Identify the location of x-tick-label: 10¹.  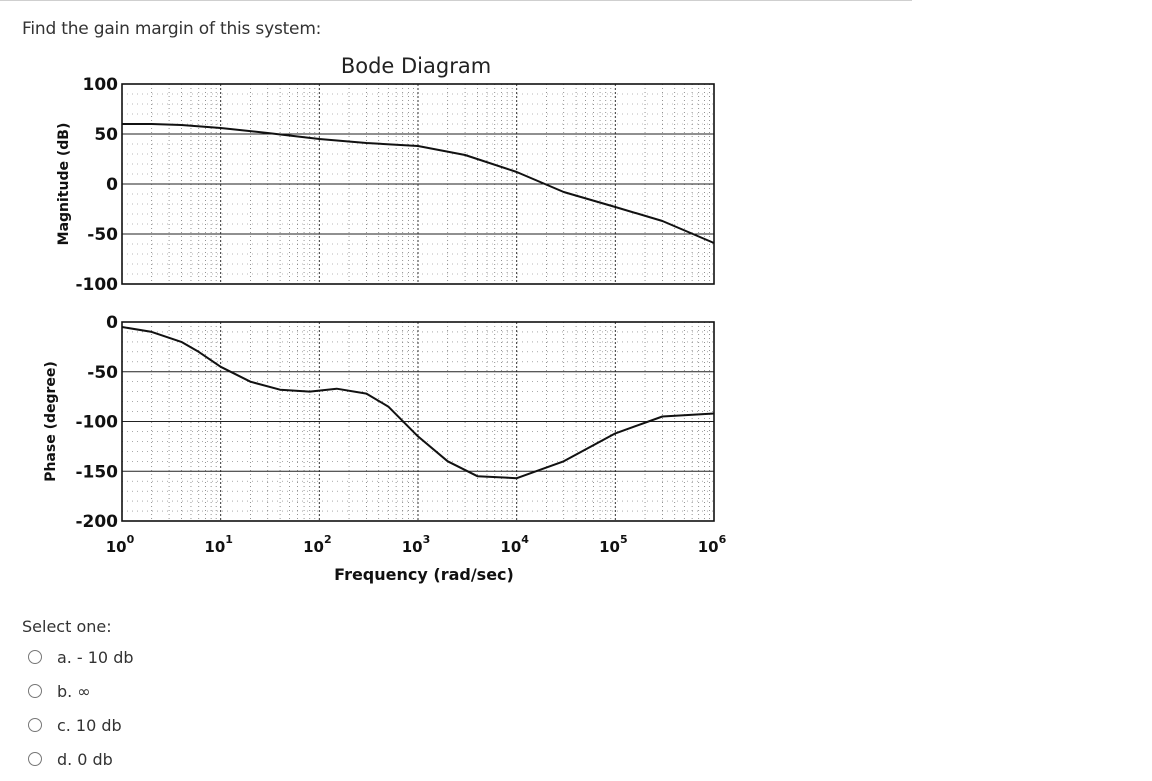
(218, 544).